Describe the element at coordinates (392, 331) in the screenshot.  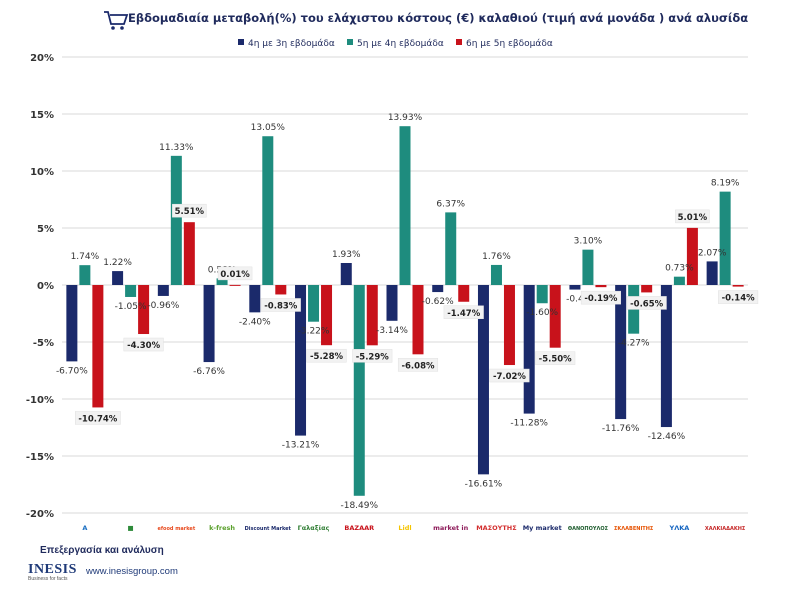
I see `data-label: -3.14%` at that location.